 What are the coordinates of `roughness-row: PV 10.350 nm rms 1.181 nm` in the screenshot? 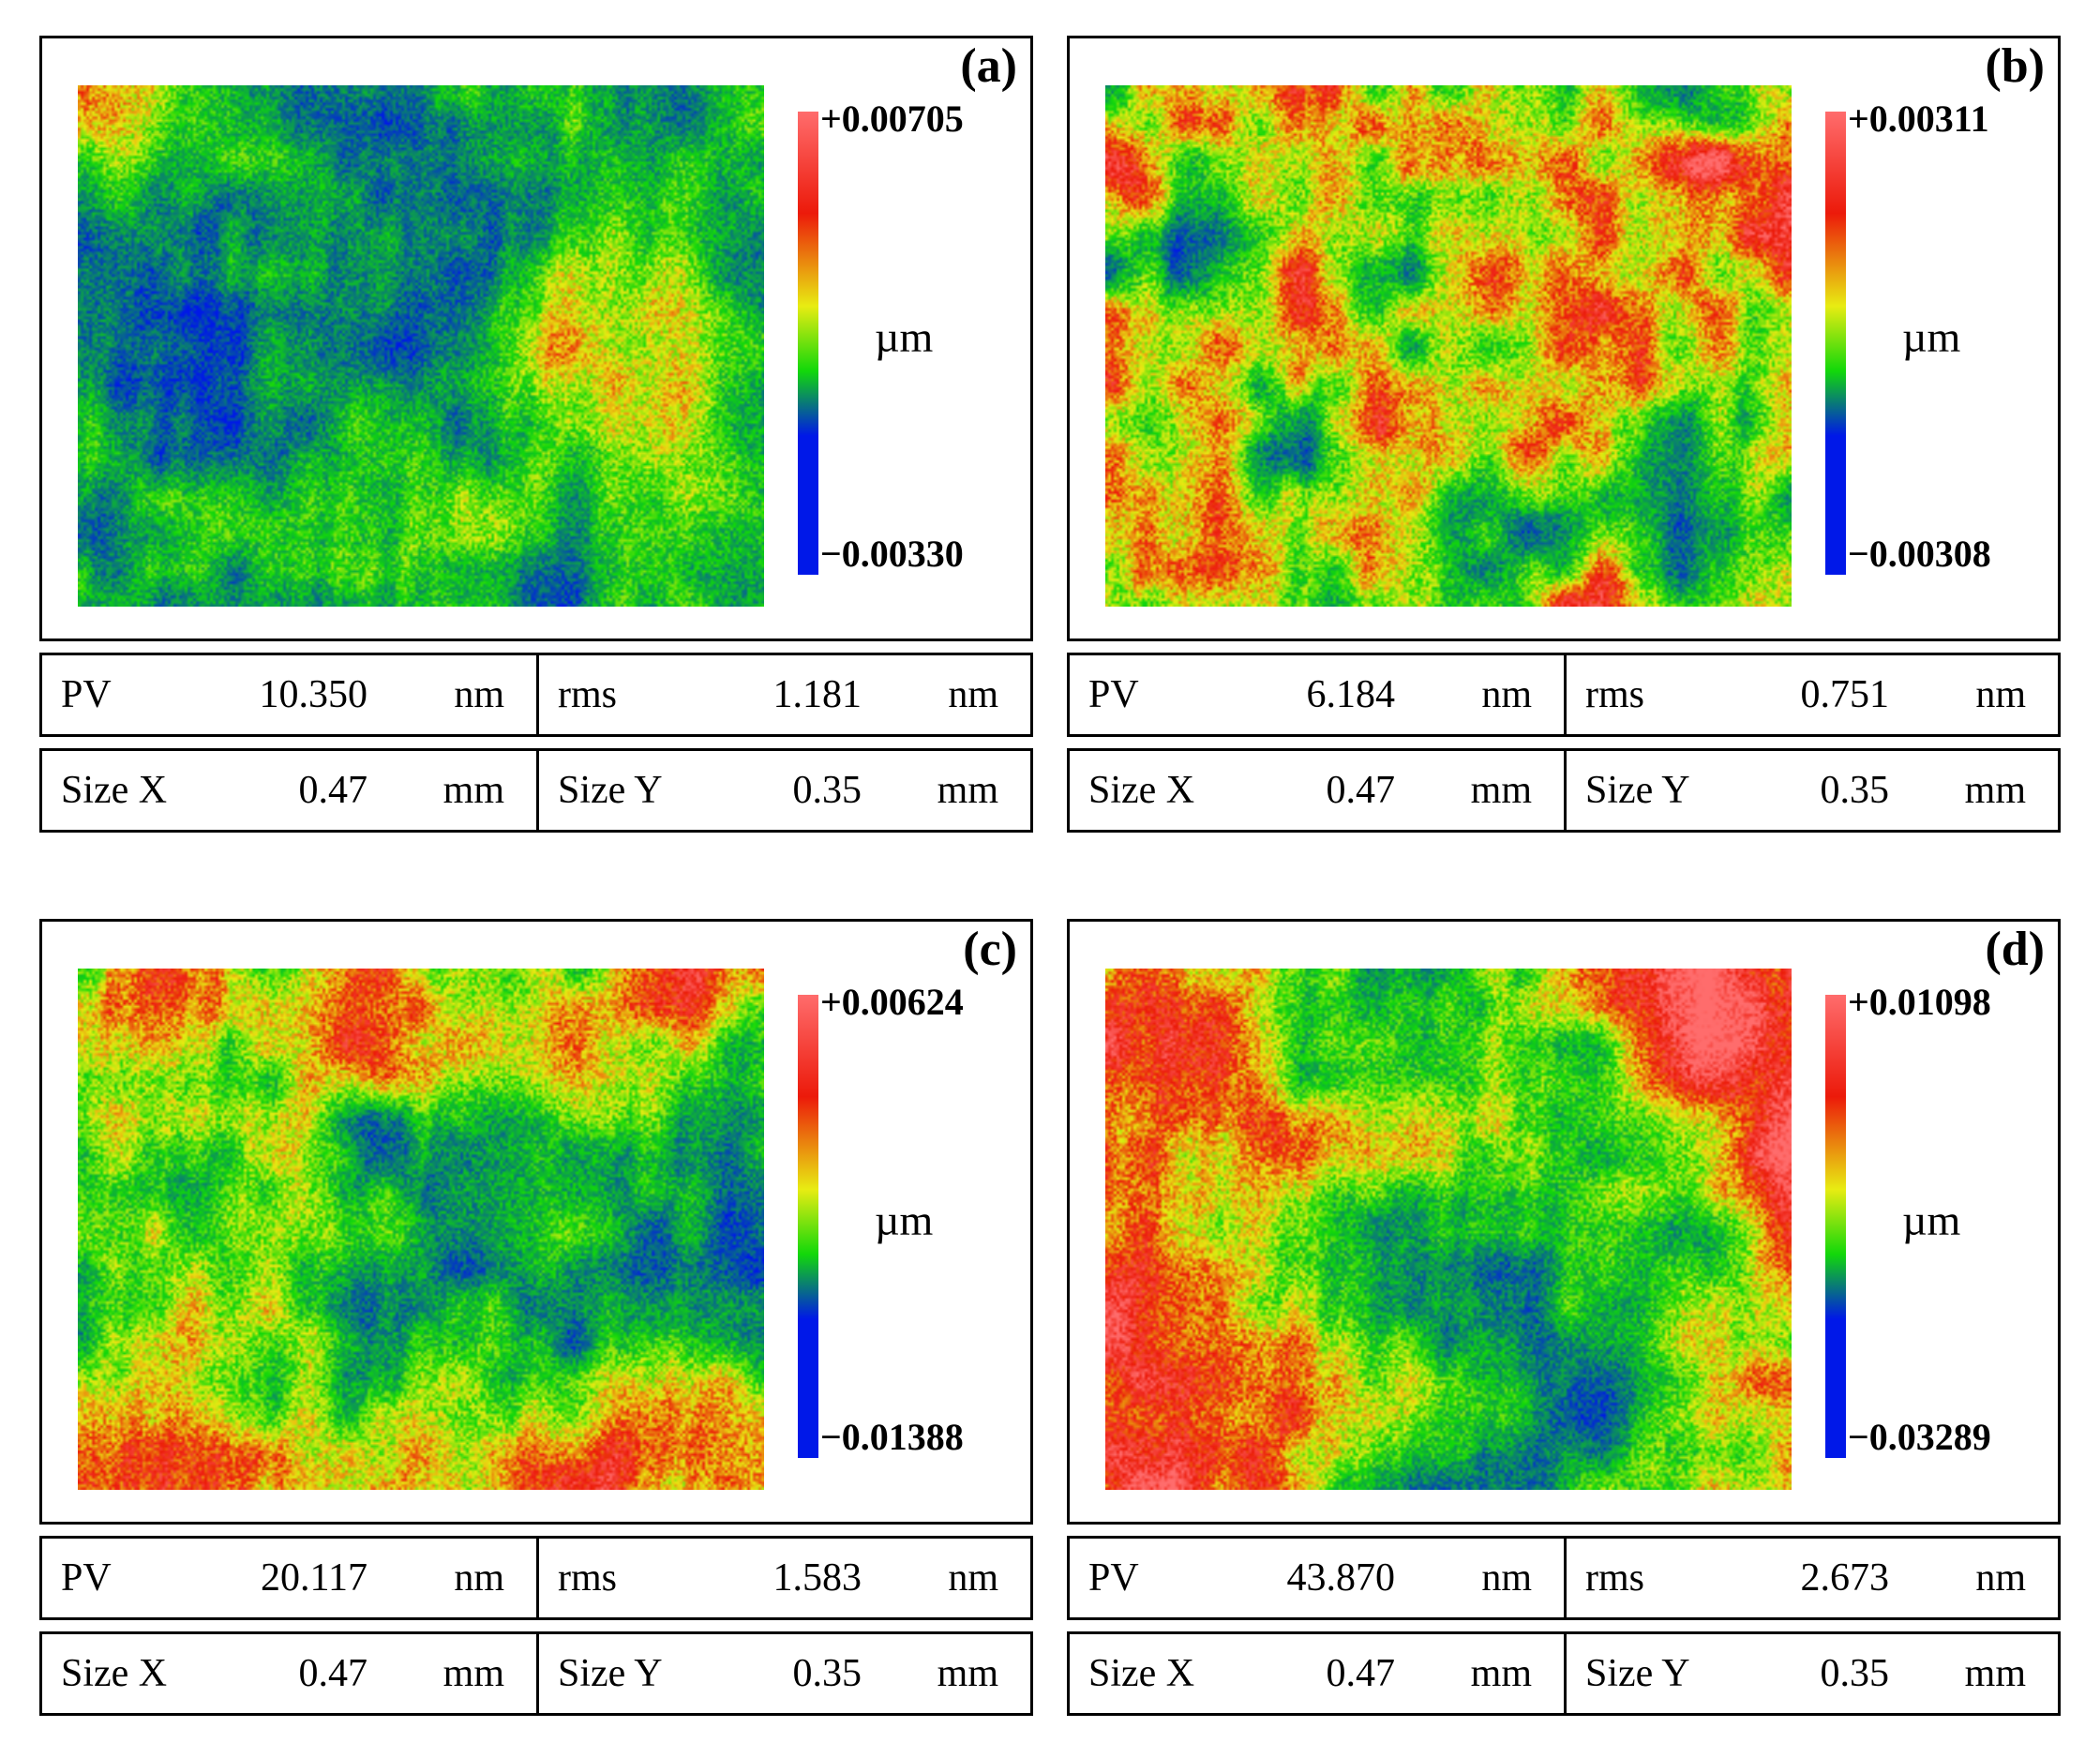 It's located at (536, 695).